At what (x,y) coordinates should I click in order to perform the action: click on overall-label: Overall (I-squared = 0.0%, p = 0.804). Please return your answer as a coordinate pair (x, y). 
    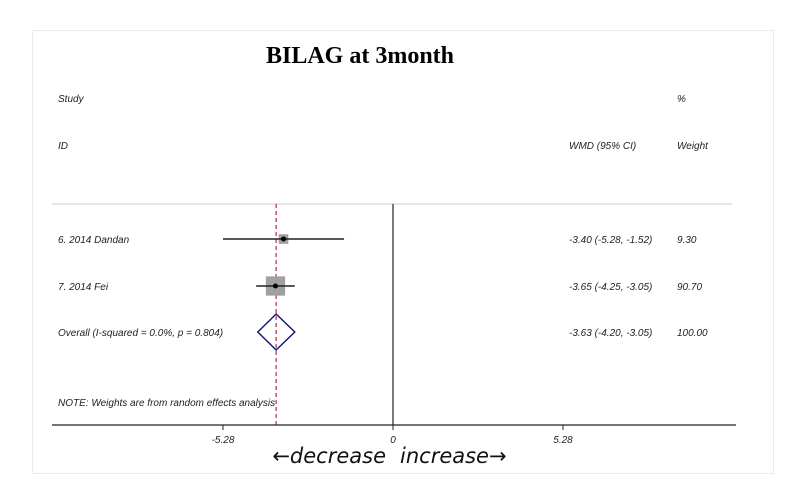
    Looking at the image, I should click on (140, 333).